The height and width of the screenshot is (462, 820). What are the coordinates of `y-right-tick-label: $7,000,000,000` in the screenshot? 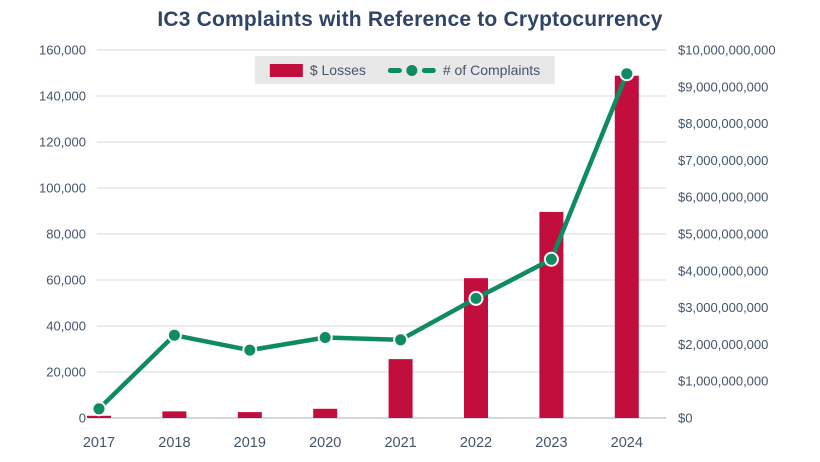 It's located at (723, 160).